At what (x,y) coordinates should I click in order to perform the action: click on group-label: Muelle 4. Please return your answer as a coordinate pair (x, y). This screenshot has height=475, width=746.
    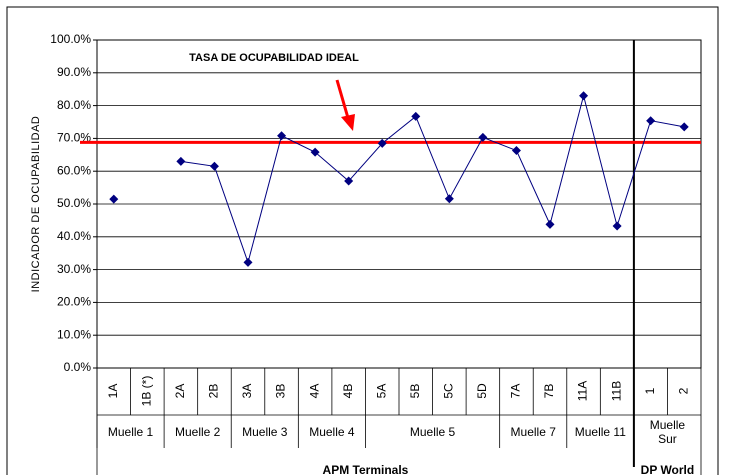
    Looking at the image, I should click on (332, 431).